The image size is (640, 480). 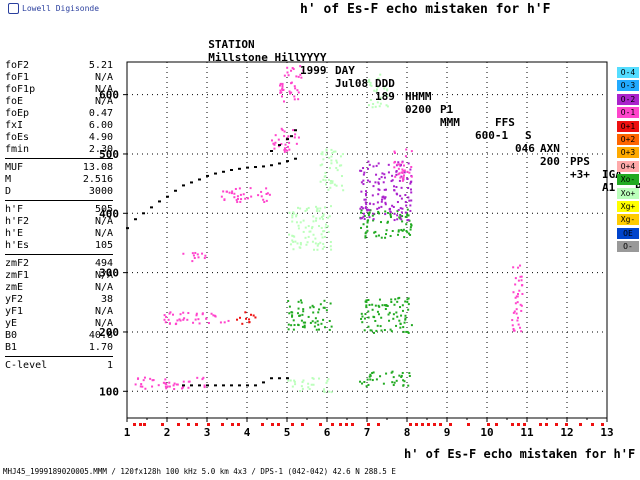 I want to click on param-value: 2.30, so click(x=100, y=149).